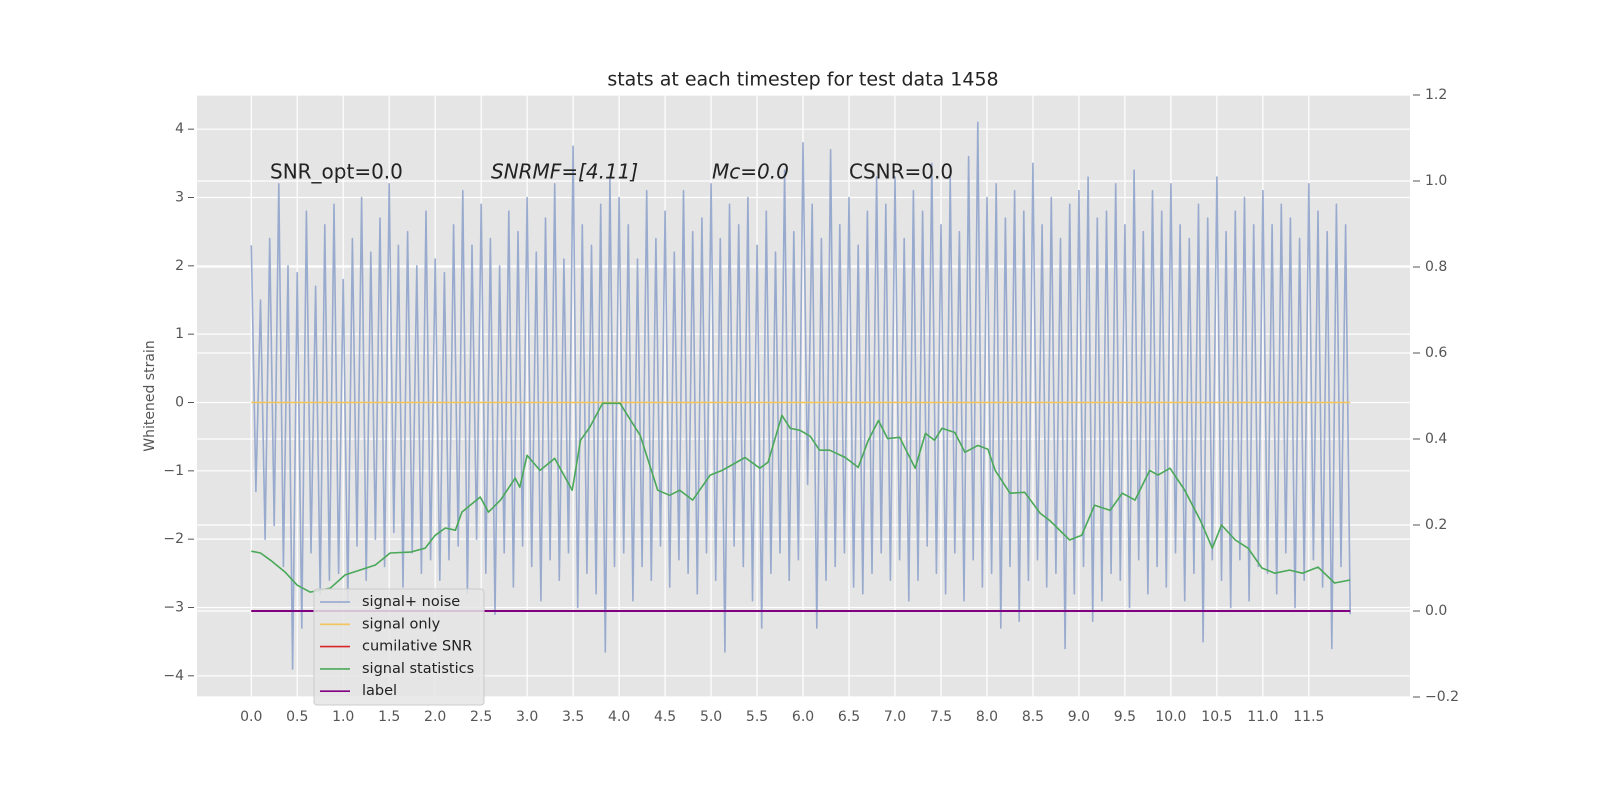  Describe the element at coordinates (619, 717) in the screenshot. I see `x-tick-label: 4.0` at that location.